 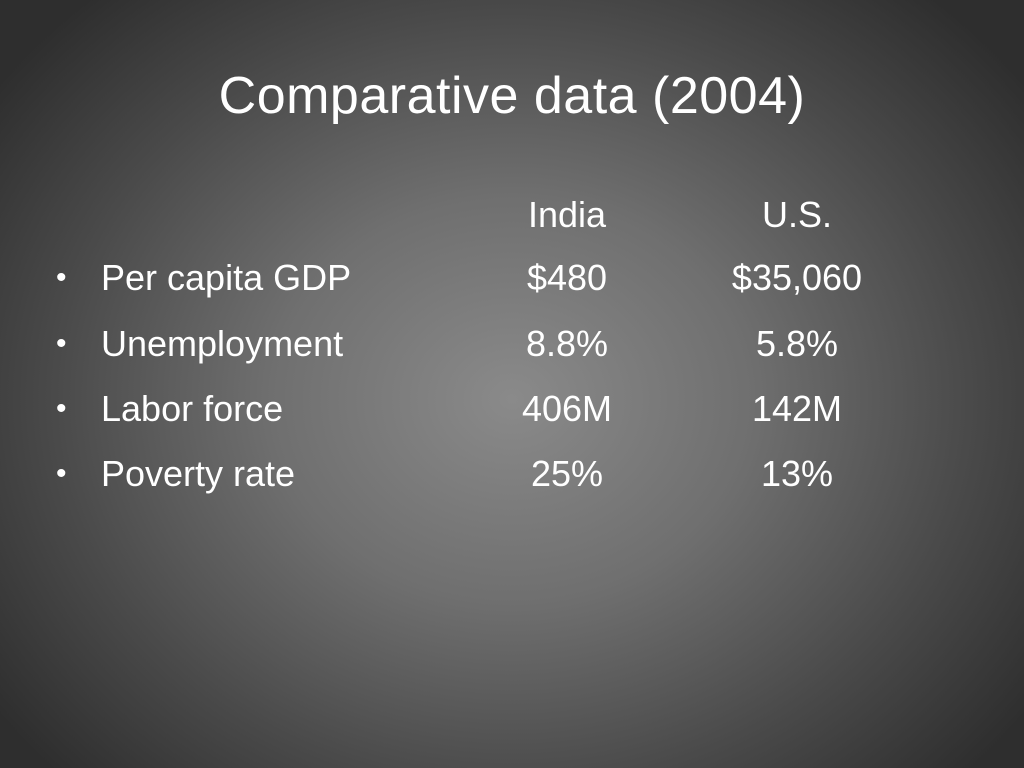 What do you see at coordinates (567, 277) in the screenshot?
I see `india-value: $480` at bounding box center [567, 277].